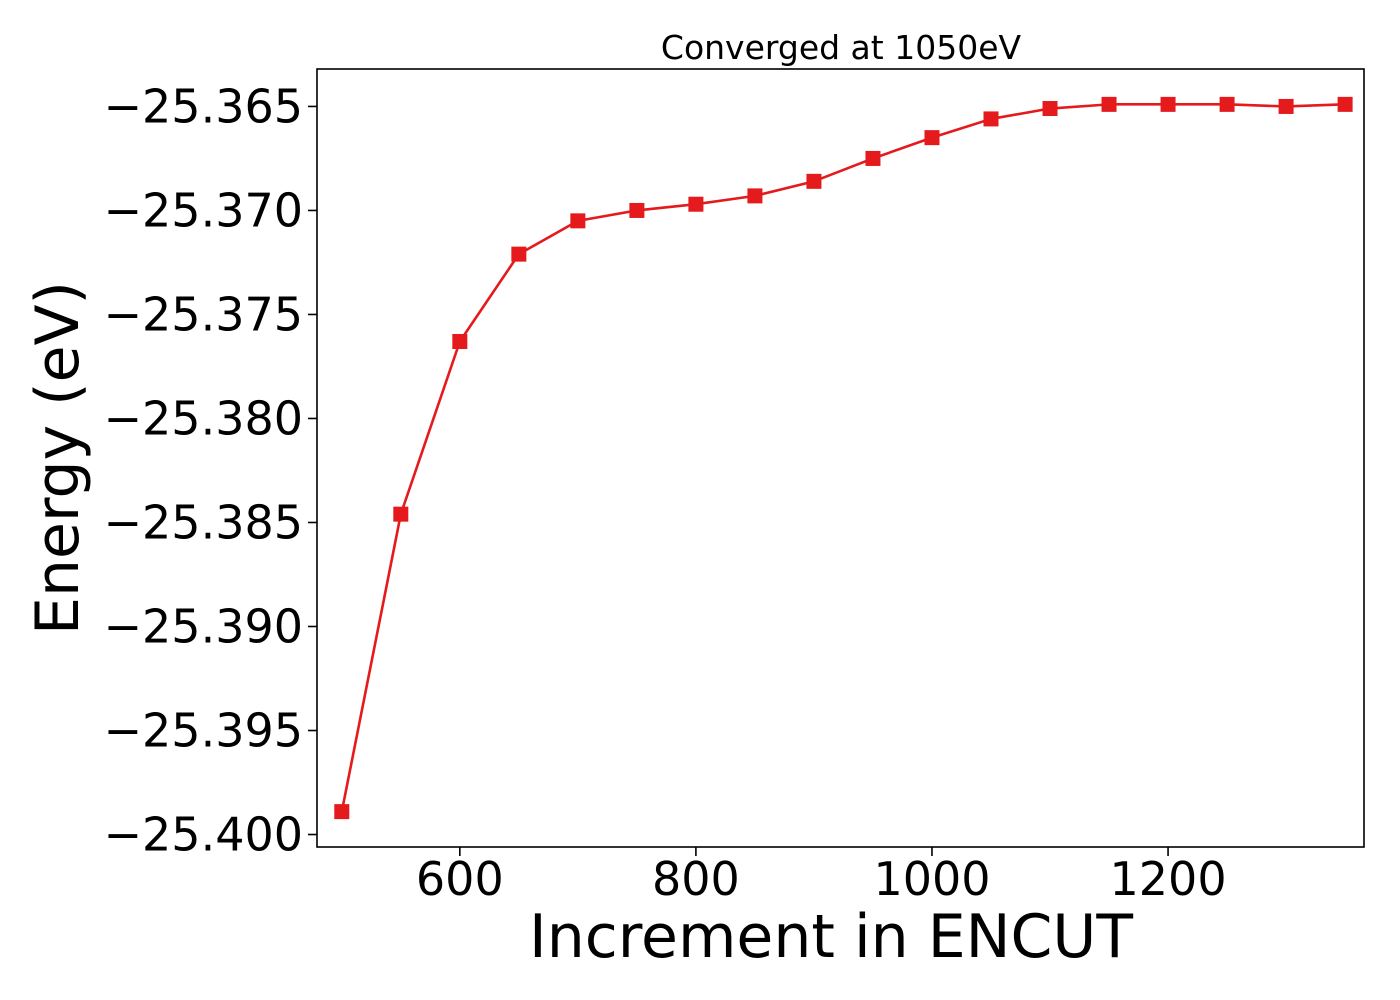  I want to click on x-tick-label: 600, so click(460, 879).